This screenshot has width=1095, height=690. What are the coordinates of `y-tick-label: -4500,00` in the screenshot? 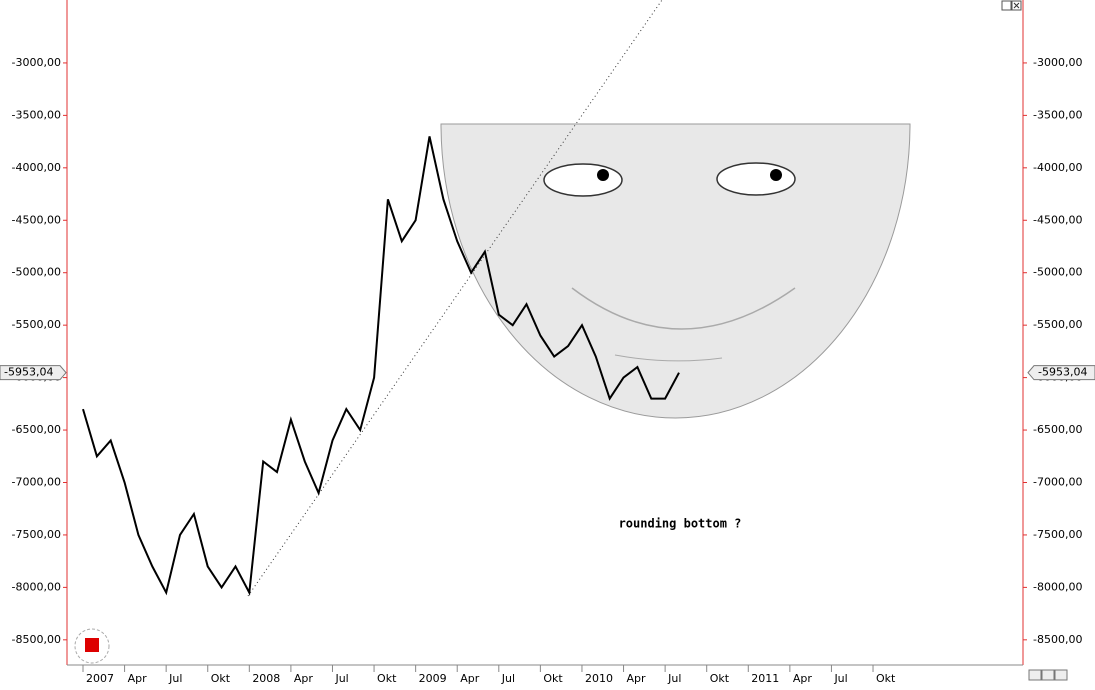 It's located at (36, 219).